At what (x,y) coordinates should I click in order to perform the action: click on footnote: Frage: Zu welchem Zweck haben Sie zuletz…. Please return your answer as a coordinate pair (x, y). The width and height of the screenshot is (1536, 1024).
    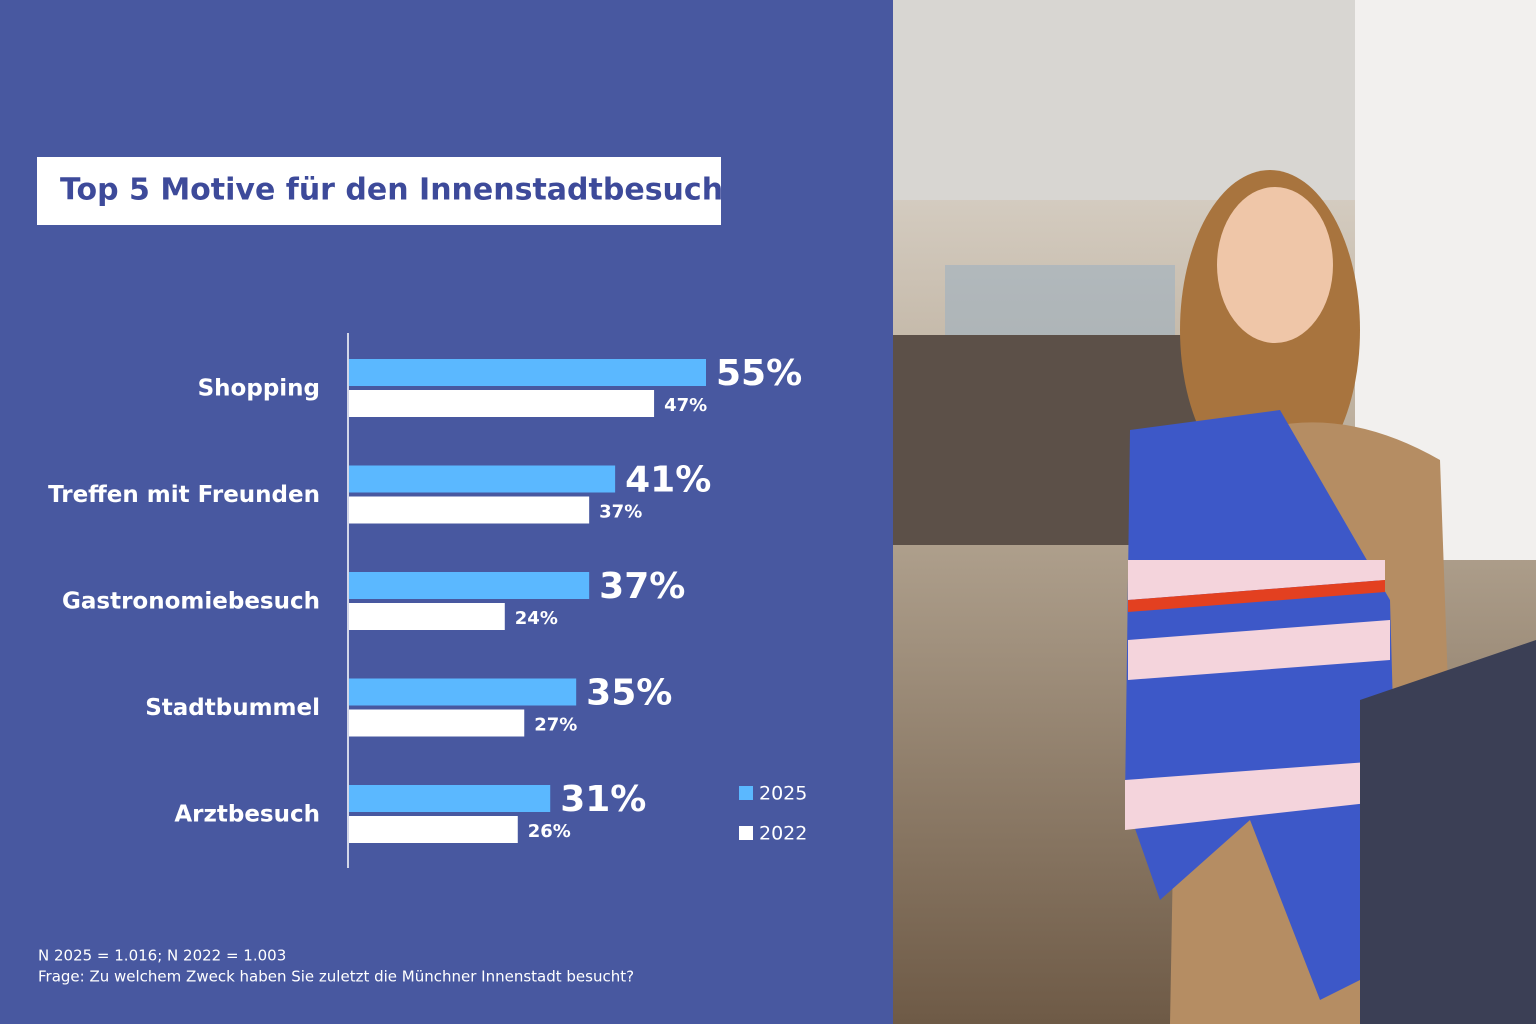
    Looking at the image, I should click on (336, 977).